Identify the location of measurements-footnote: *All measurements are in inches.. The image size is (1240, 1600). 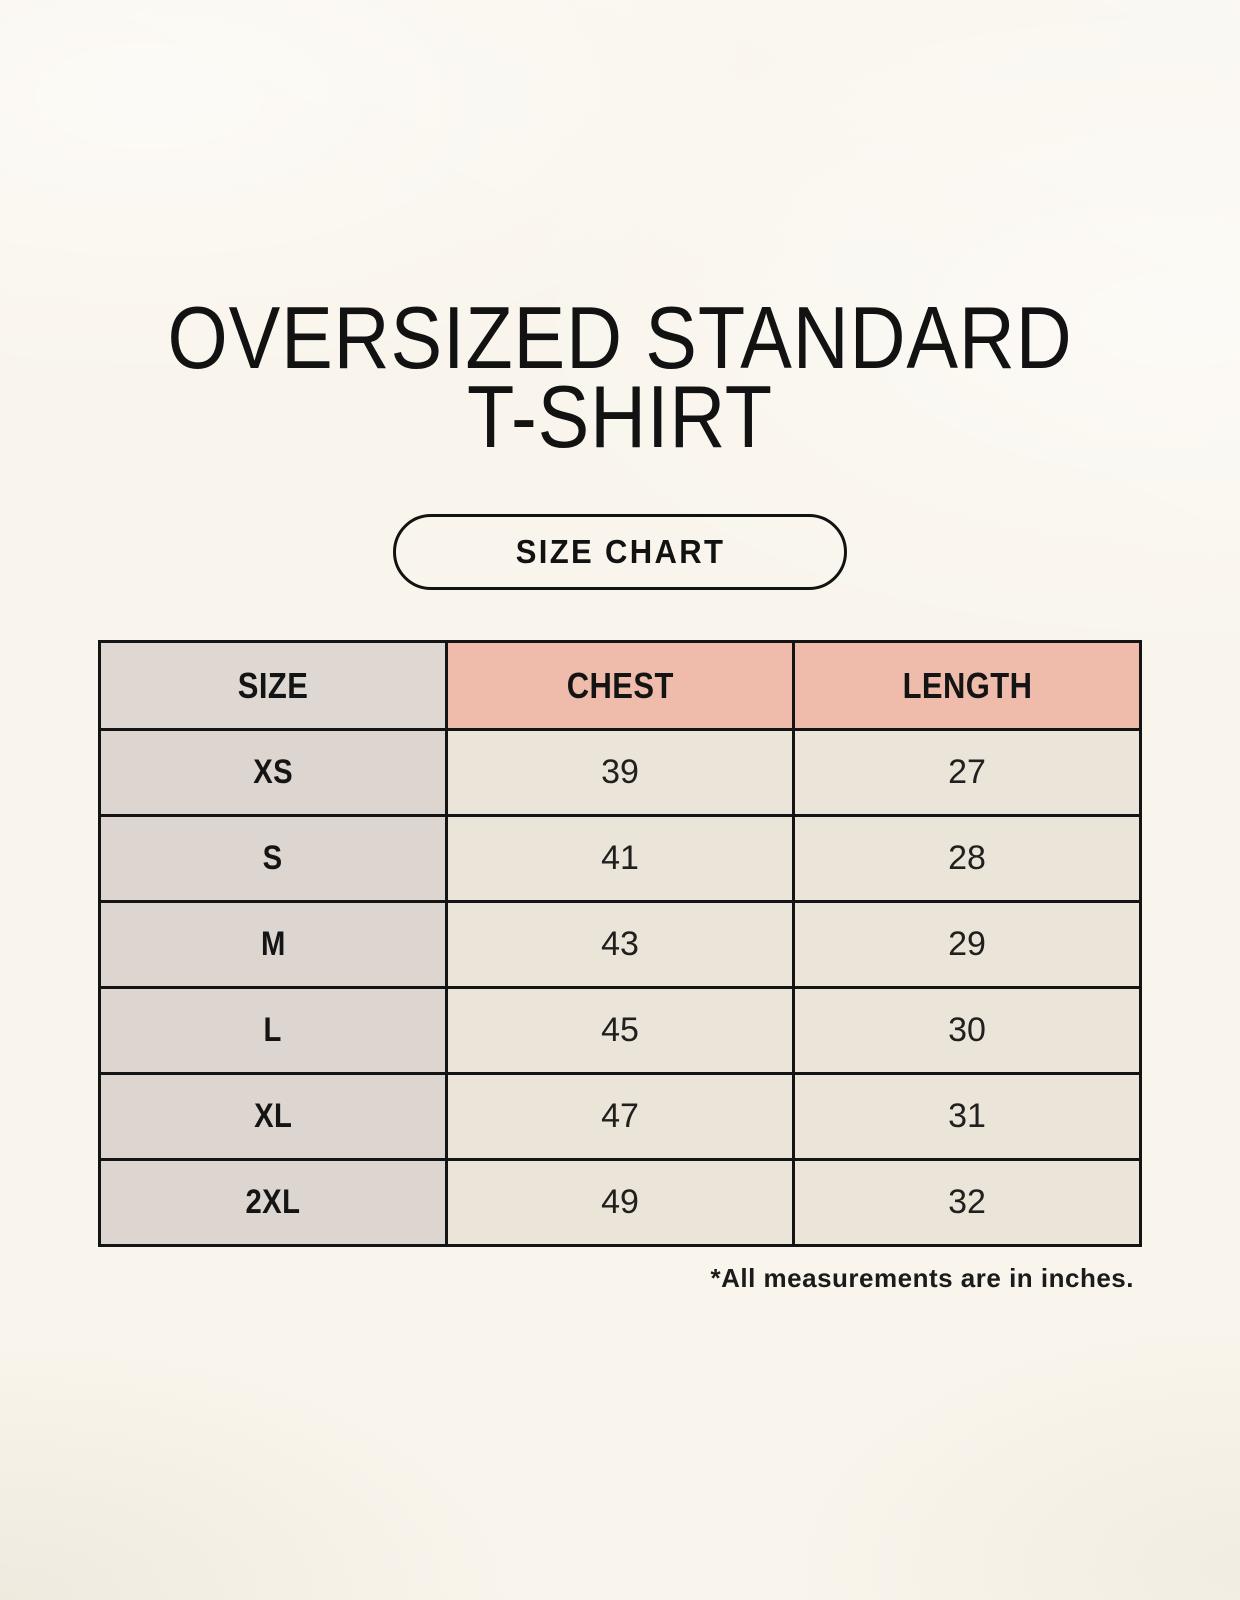
(922, 1278).